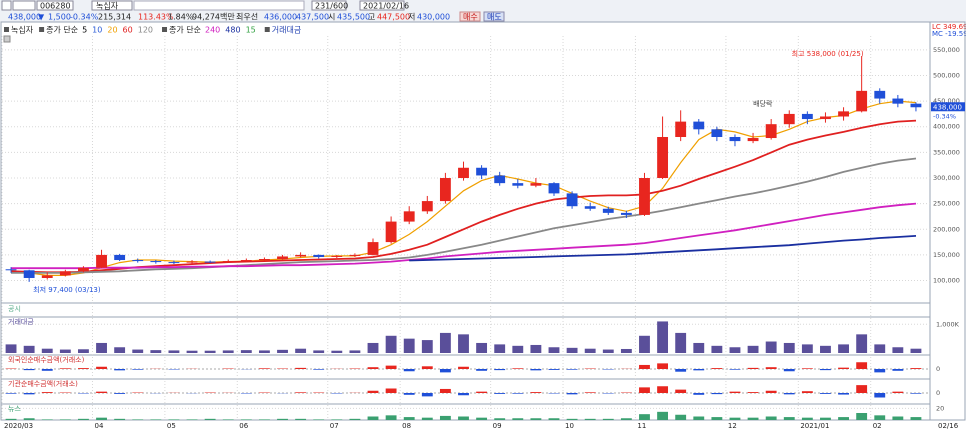 Image resolution: width=966 pixels, height=440 pixels. What do you see at coordinates (944, 116) in the screenshot?
I see `current-change: -0.34%` at bounding box center [944, 116].